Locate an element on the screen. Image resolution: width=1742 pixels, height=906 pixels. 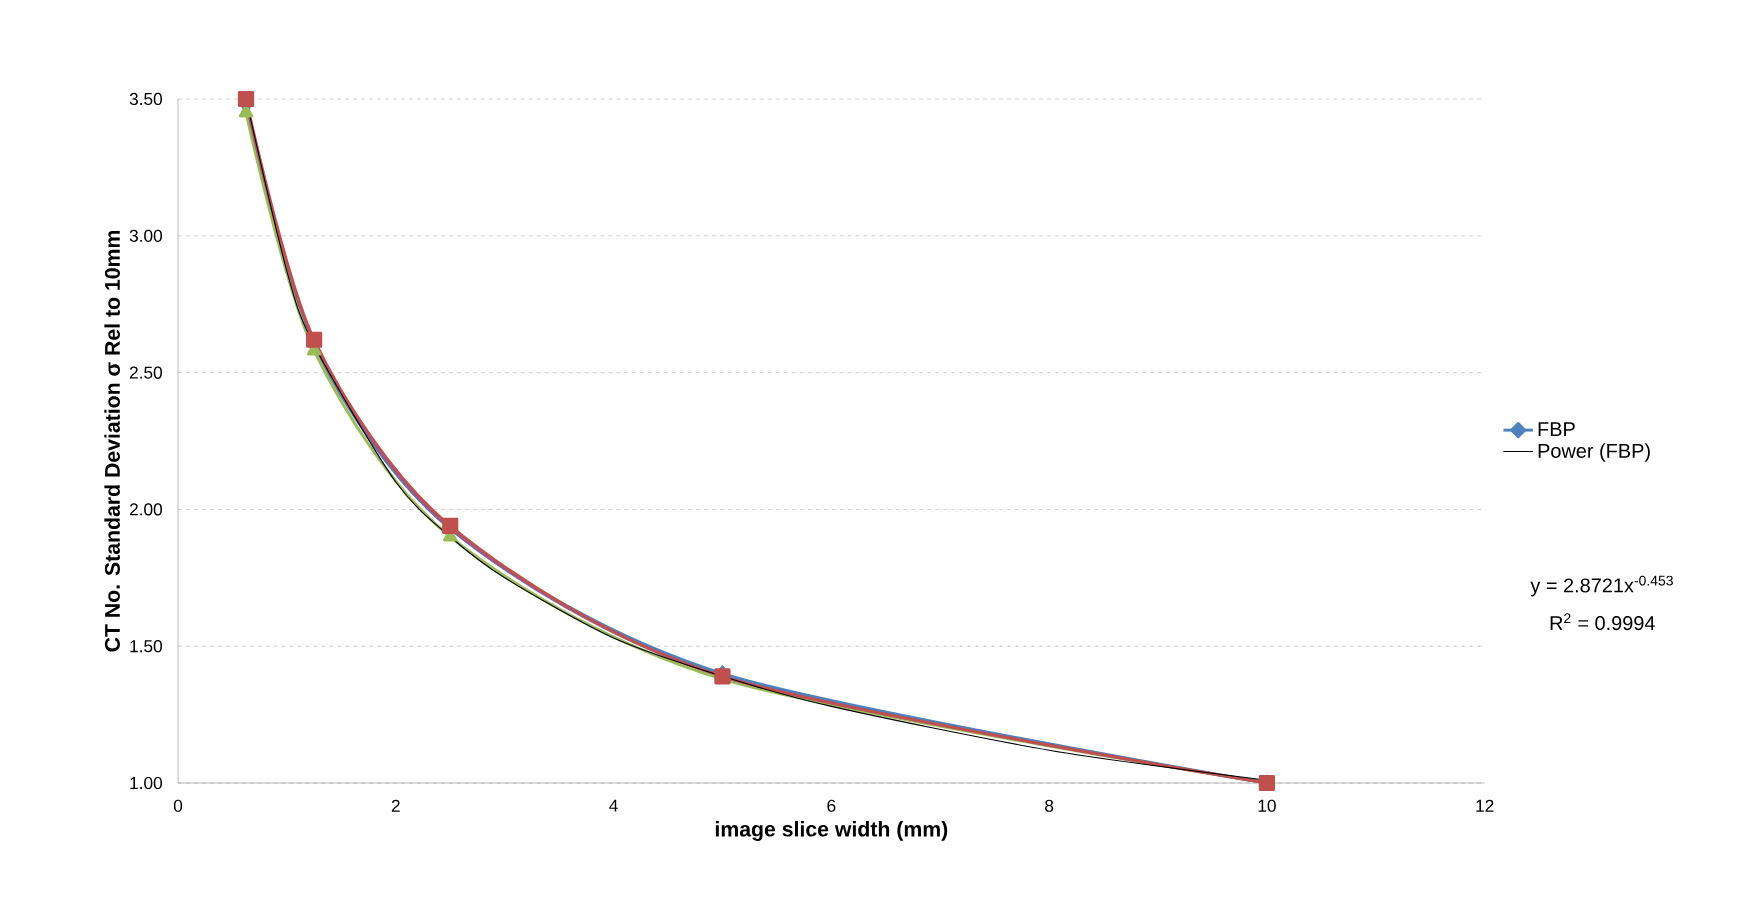
text: R$^{2}$ = 0.9994 is located at coordinates (1602, 622).